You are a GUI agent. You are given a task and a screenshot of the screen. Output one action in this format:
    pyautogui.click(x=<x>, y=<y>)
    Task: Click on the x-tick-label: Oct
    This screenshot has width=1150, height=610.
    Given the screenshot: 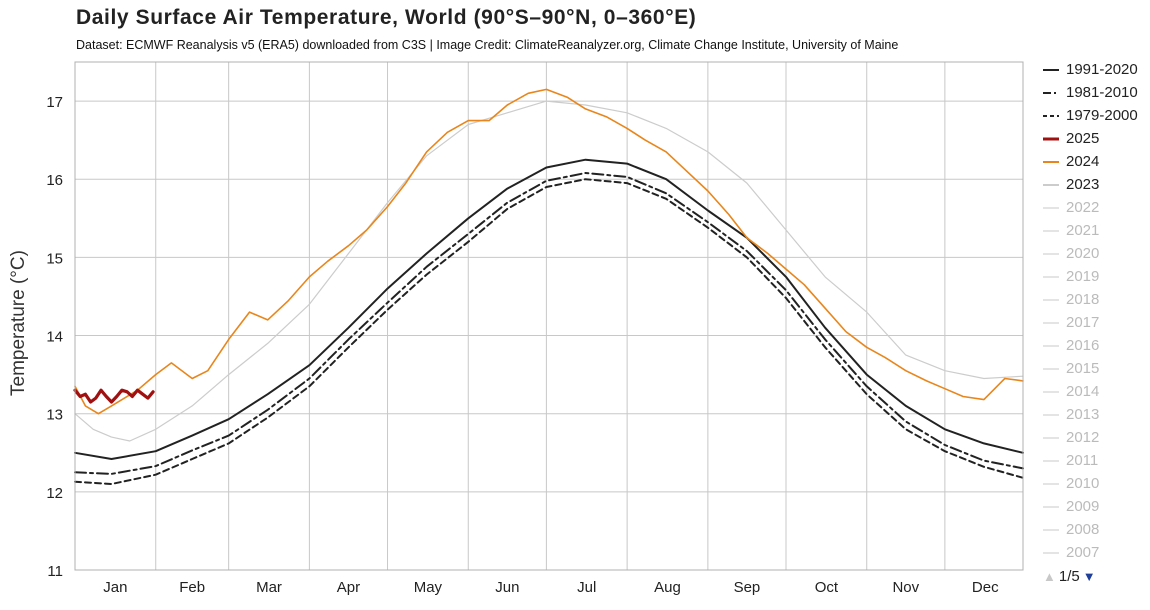 What is the action you would take?
    pyautogui.click(x=827, y=587)
    